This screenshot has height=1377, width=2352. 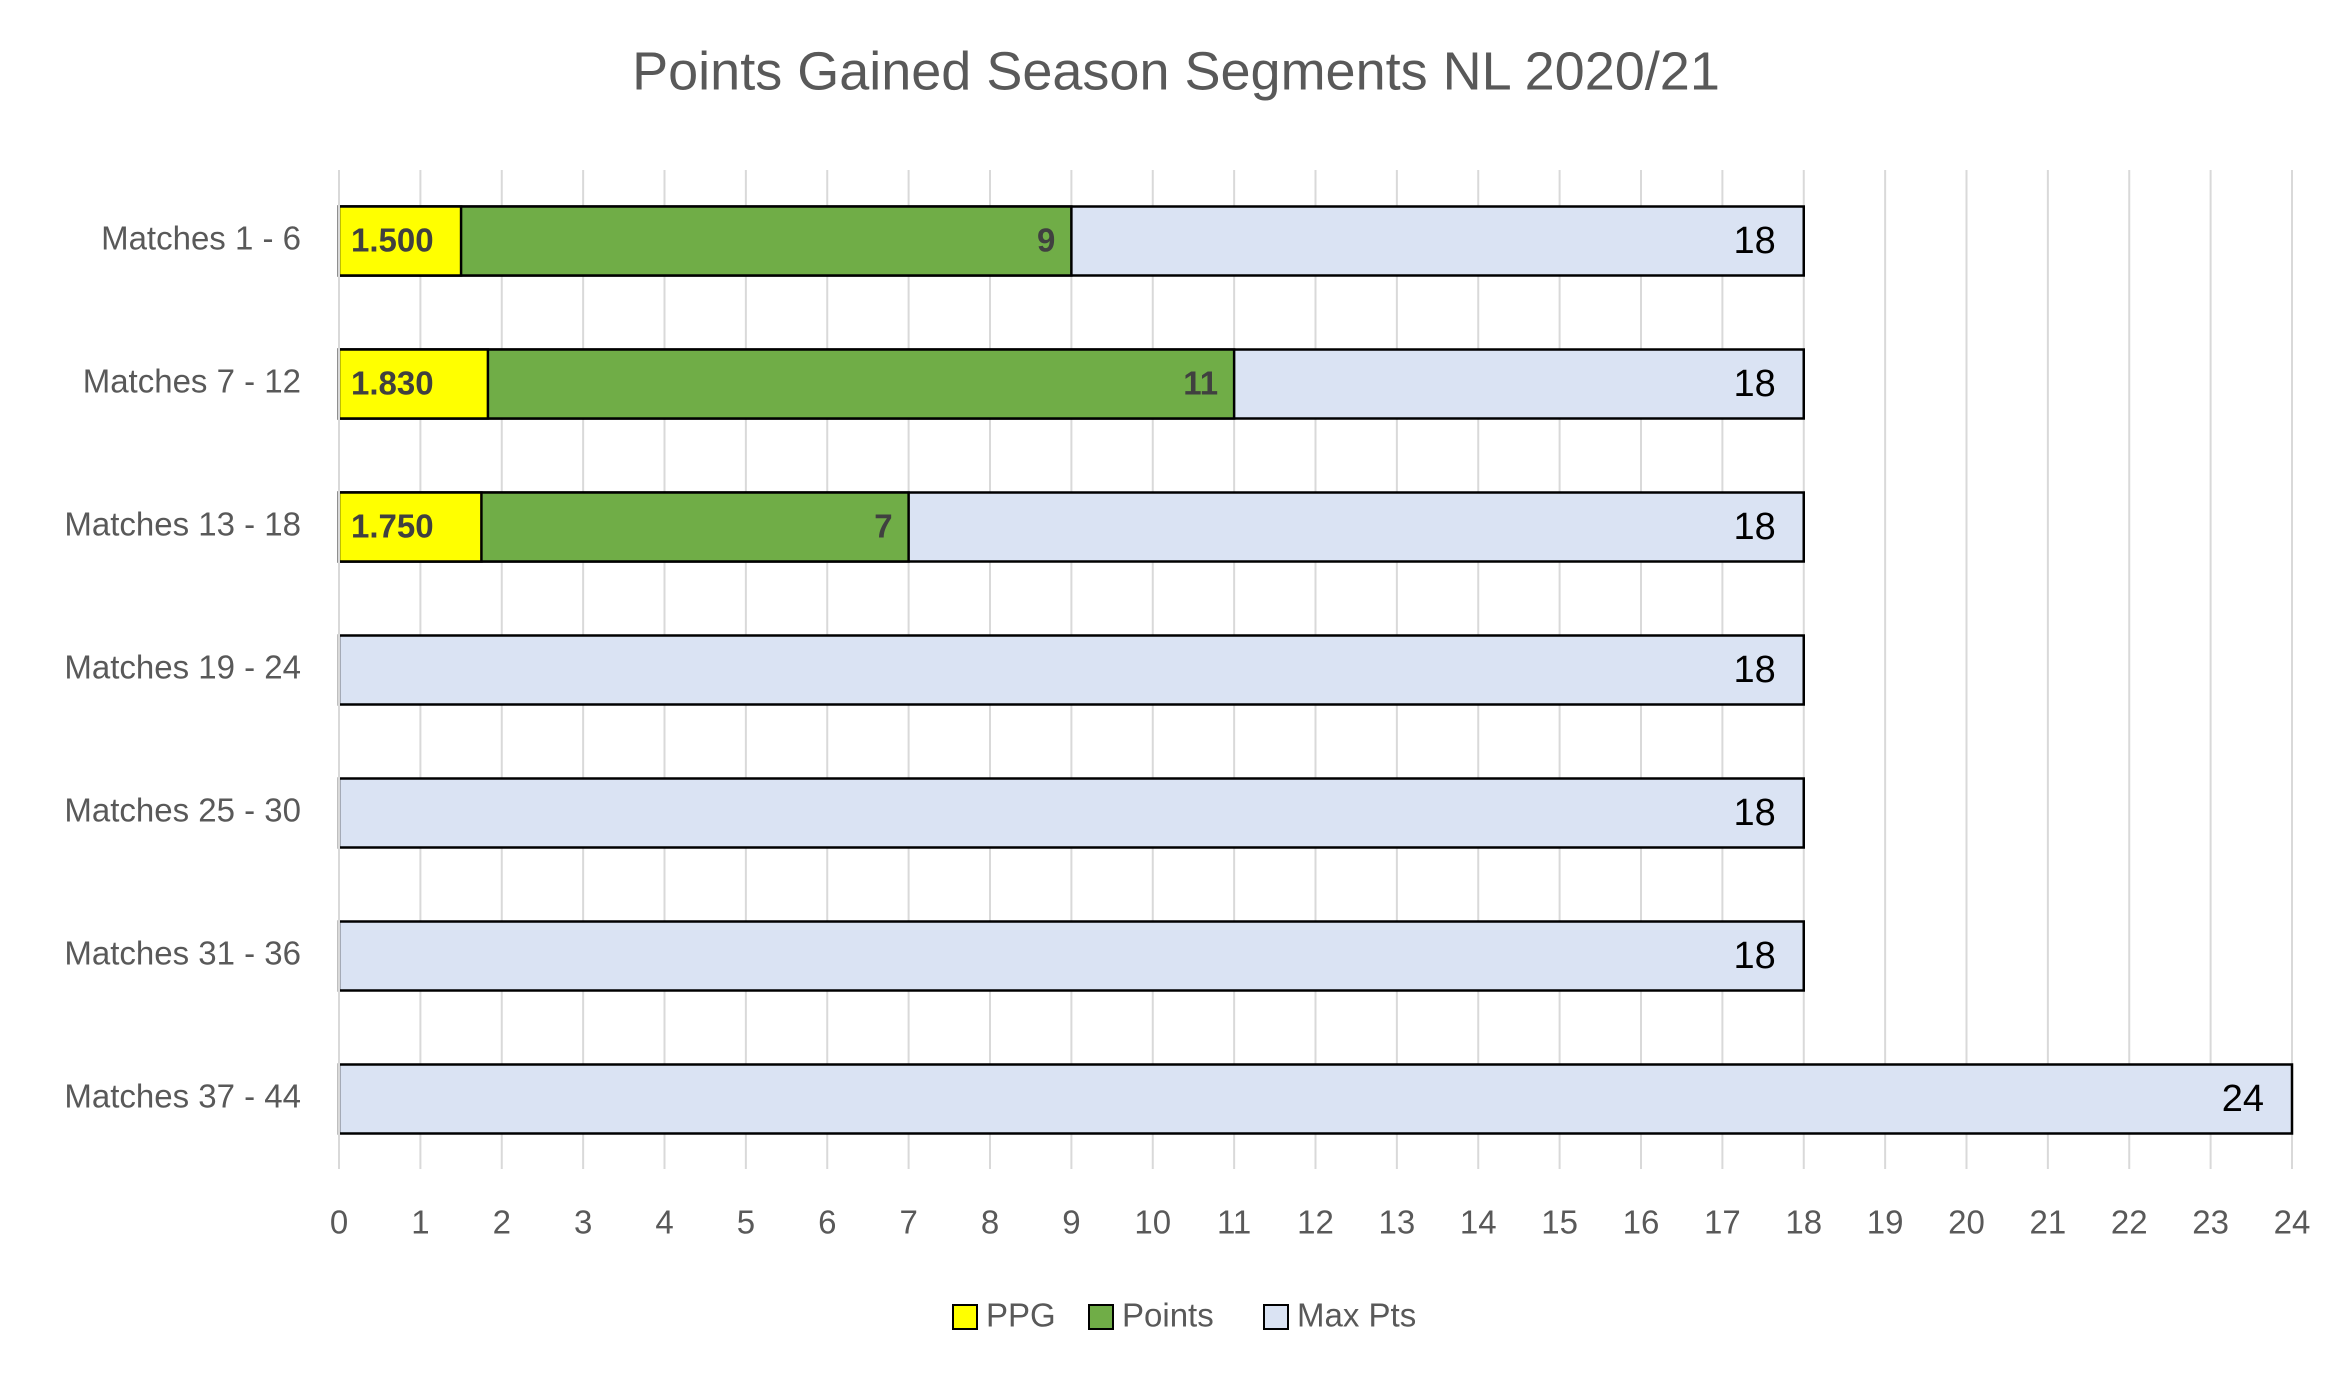 I want to click on x-tick-label: 15, so click(x=1559, y=1222).